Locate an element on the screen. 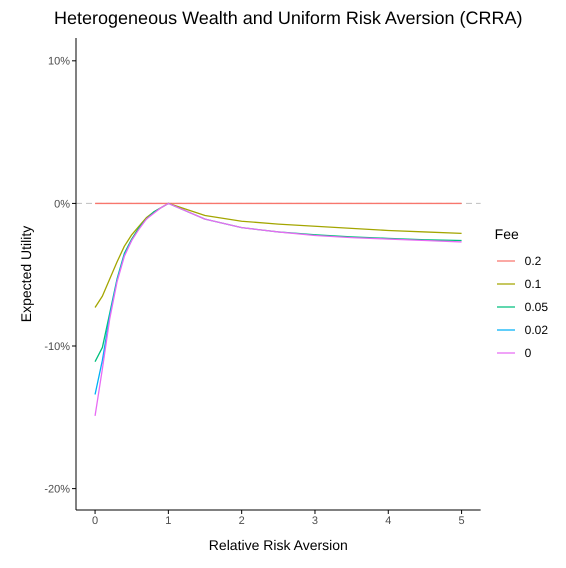  x-tick-label: 2 is located at coordinates (241, 520).